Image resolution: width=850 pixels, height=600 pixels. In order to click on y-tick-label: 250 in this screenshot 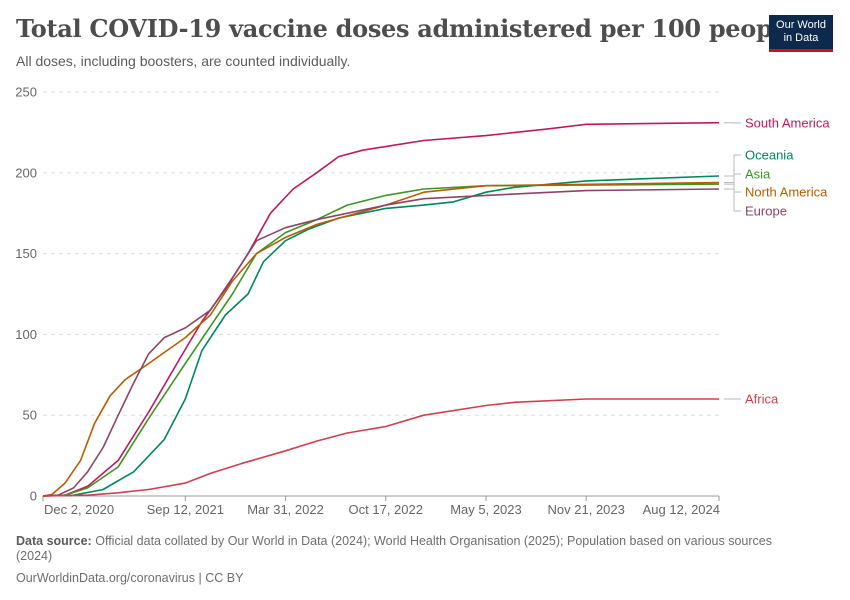, I will do `click(26, 92)`.